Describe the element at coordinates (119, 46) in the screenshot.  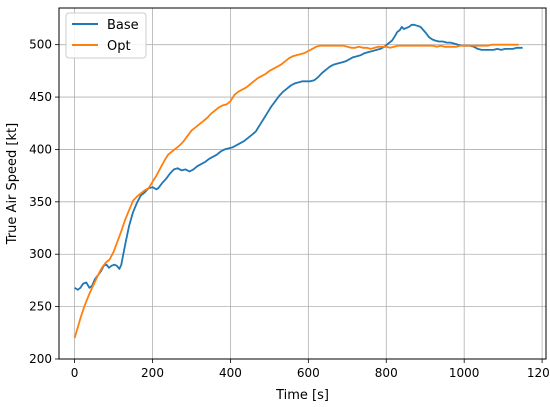
I see `legend-label-opt: Opt` at that location.